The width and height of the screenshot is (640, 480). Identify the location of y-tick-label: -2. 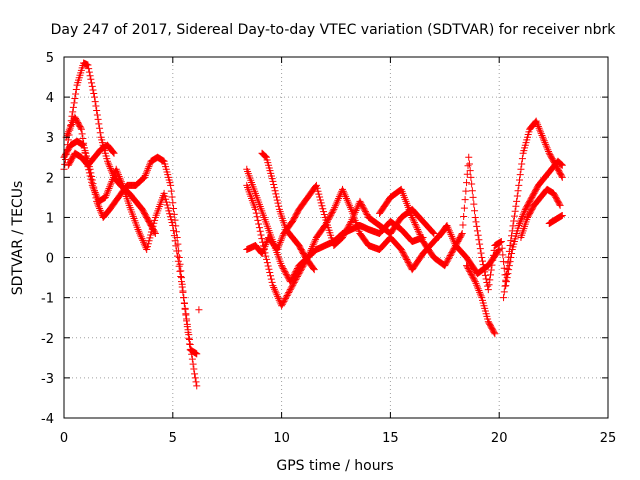
(47, 339).